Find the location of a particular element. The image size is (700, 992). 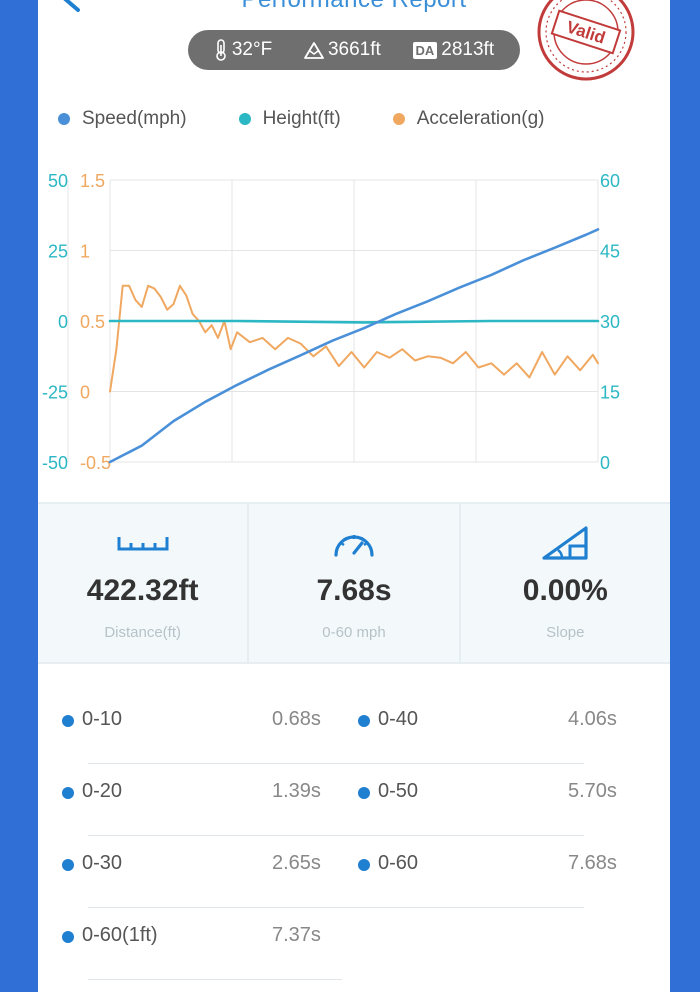

back-arrow-icon is located at coordinates (82, 12).